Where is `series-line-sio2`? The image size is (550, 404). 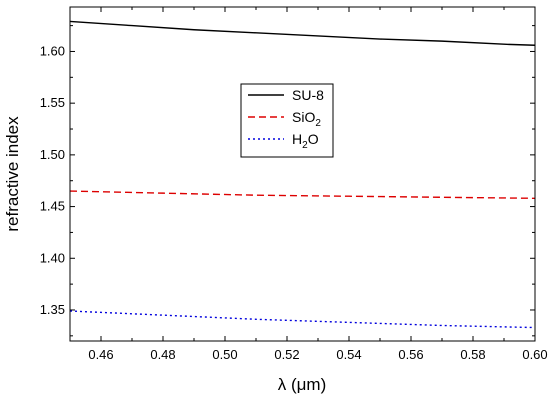 series-line-sio2 is located at coordinates (302, 194).